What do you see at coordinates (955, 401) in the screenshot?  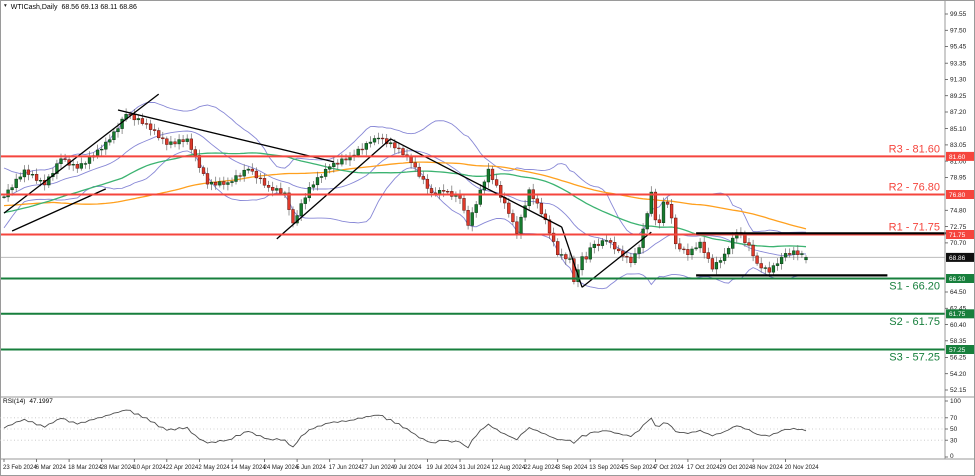 I see `rsi-tick-label: 100` at bounding box center [955, 401].